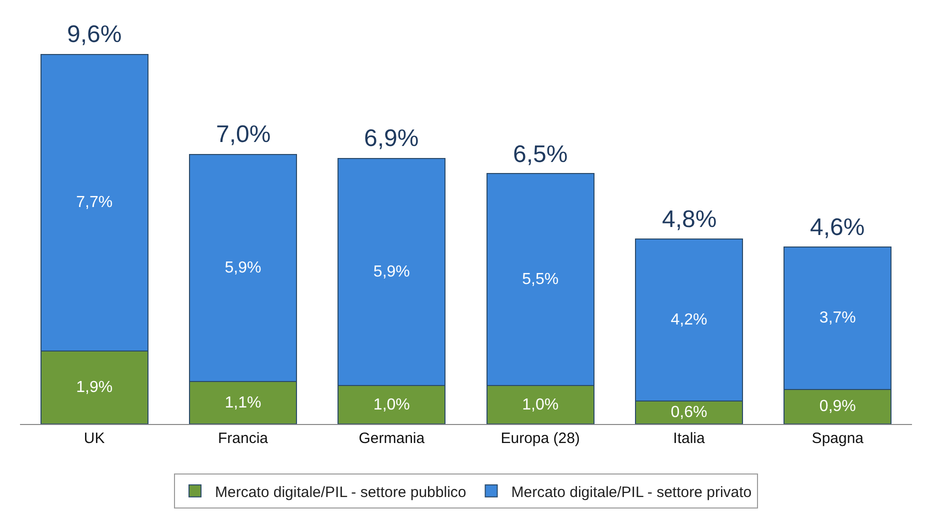 The width and height of the screenshot is (932, 519). Describe the element at coordinates (243, 134) in the screenshot. I see `total-label: 7,0%` at that location.